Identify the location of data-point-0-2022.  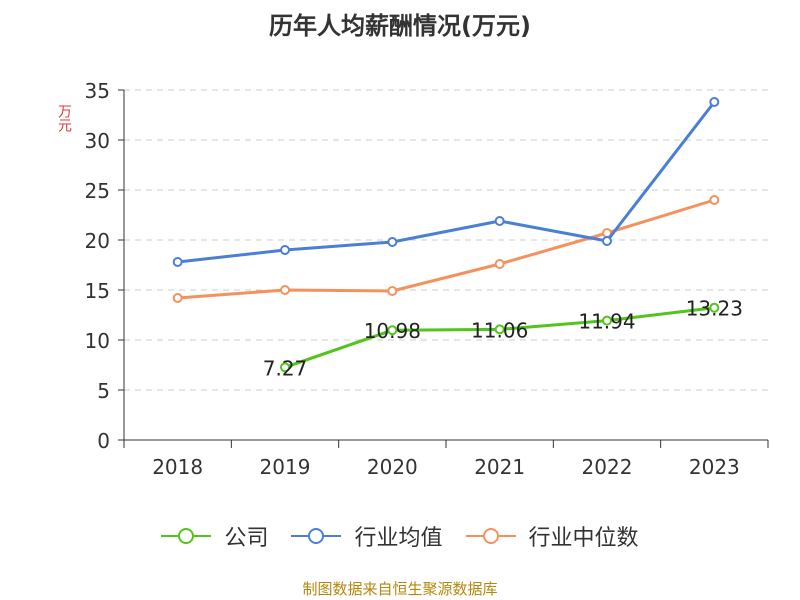
(607, 320).